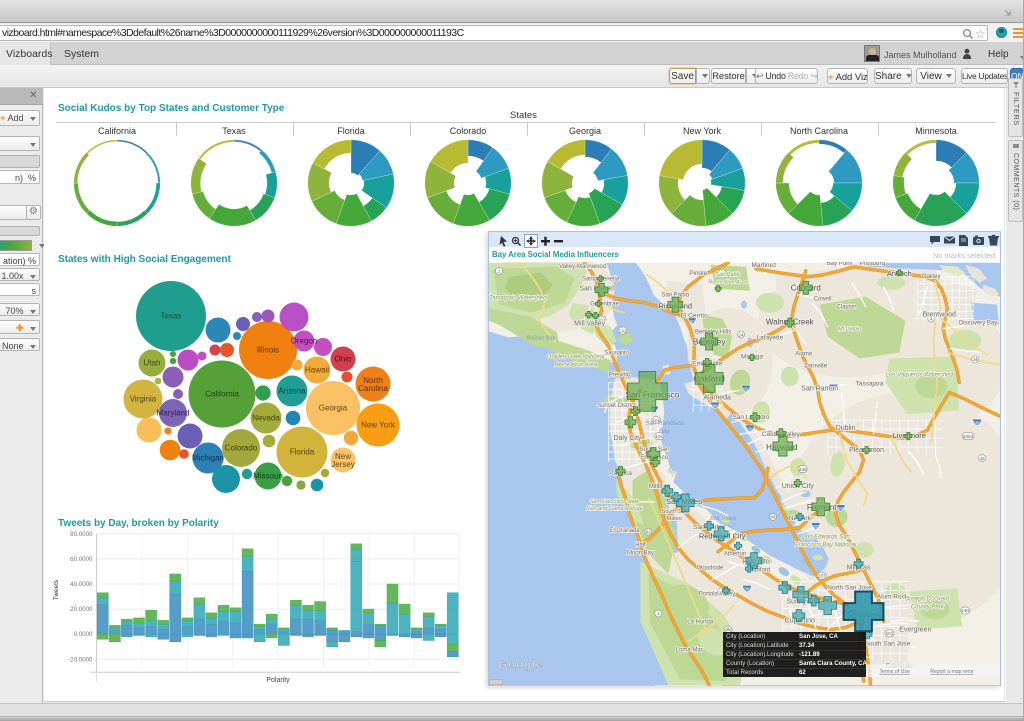  I want to click on svg-text: Woodside, so click(710, 569).